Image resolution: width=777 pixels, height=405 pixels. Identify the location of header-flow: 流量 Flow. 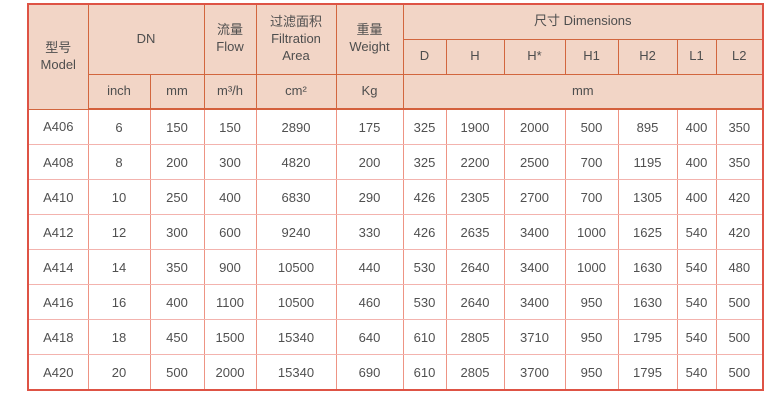
(230, 39).